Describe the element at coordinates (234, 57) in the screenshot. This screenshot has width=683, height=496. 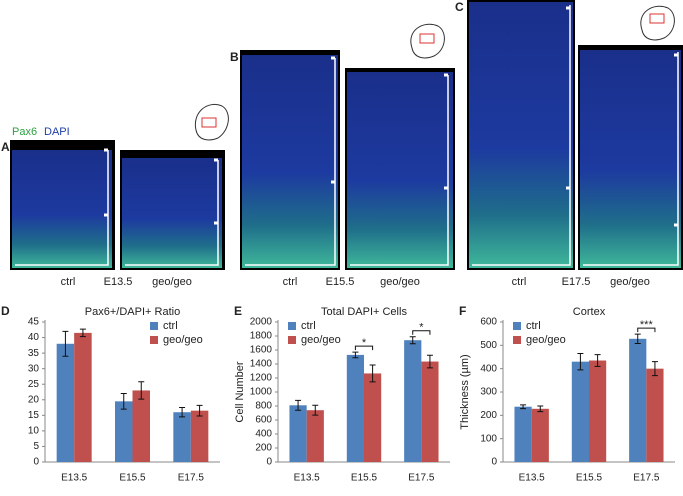
I see `panel-label: B` at that location.